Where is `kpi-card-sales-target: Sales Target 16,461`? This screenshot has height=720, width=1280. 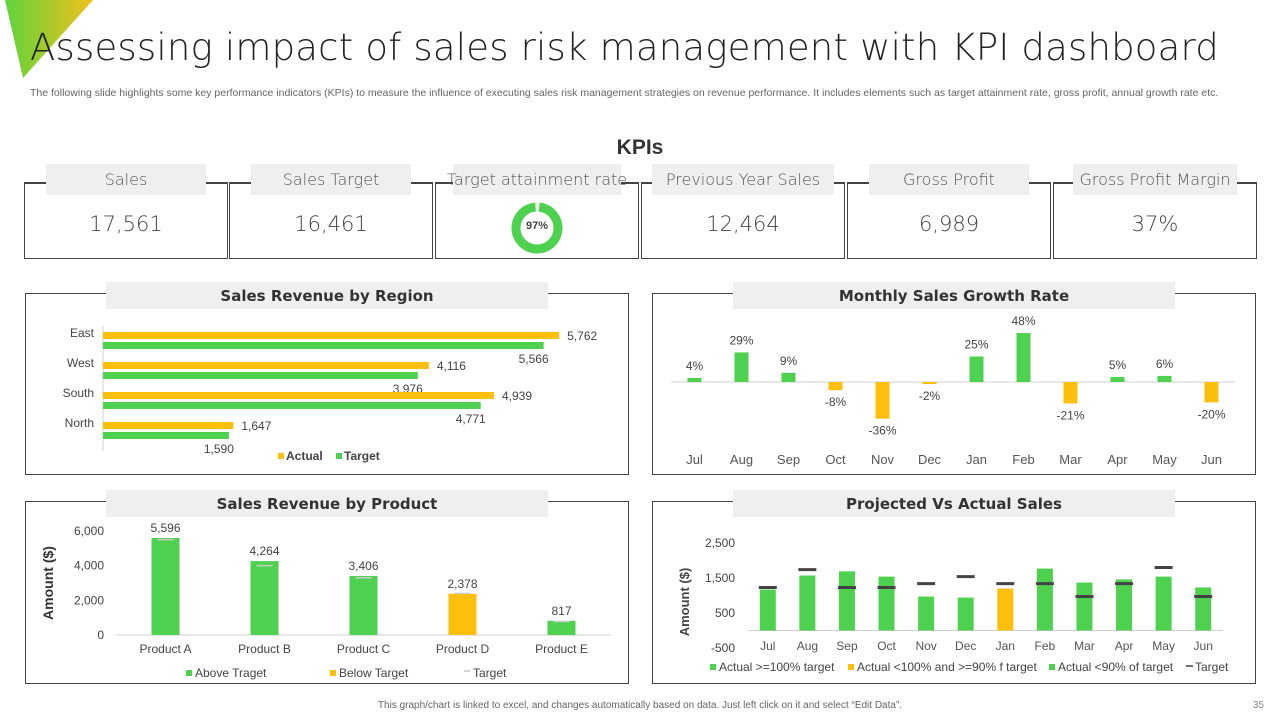
kpi-card-sales-target: Sales Target 16,461 is located at coordinates (331, 211).